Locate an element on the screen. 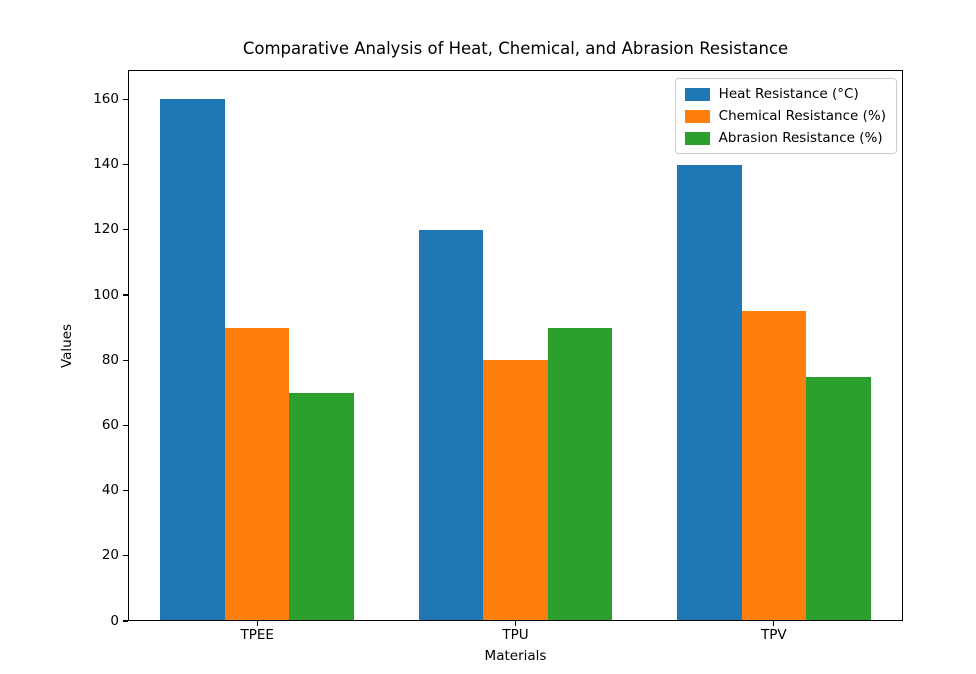 The height and width of the screenshot is (674, 976). y-tick-label: 120 is located at coordinates (106, 229).